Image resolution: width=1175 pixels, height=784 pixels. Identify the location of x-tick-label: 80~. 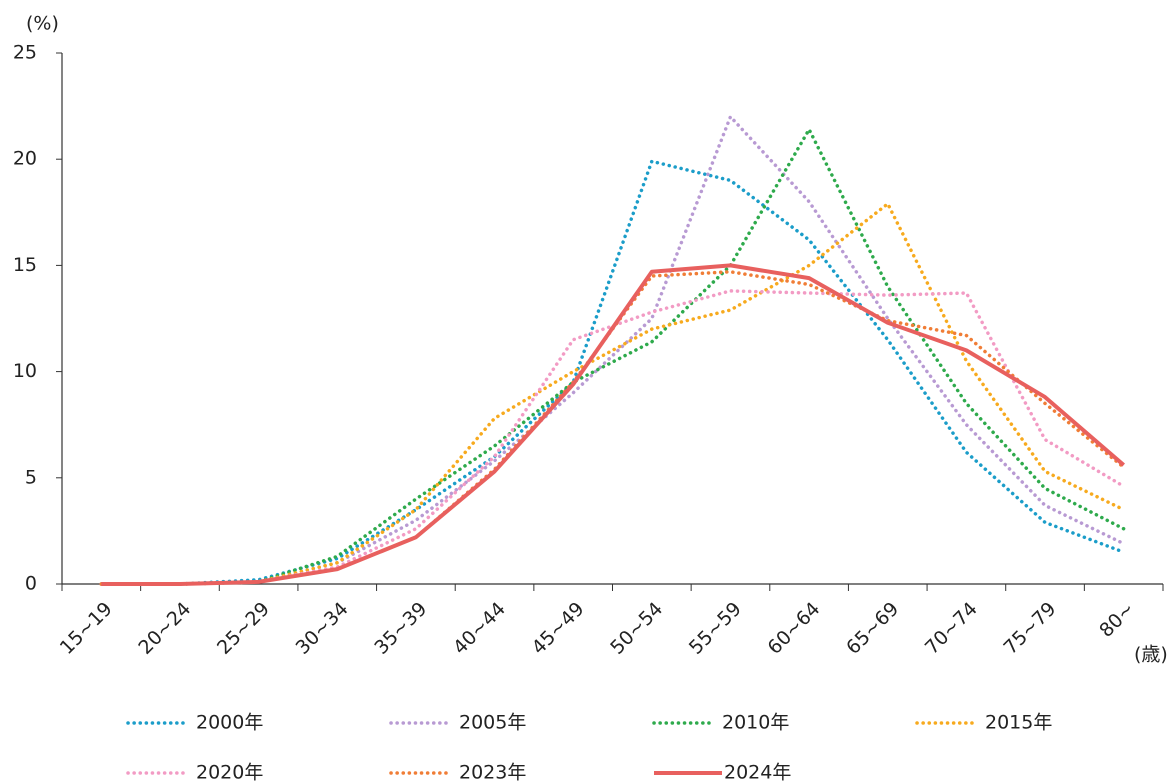
(1117, 620).